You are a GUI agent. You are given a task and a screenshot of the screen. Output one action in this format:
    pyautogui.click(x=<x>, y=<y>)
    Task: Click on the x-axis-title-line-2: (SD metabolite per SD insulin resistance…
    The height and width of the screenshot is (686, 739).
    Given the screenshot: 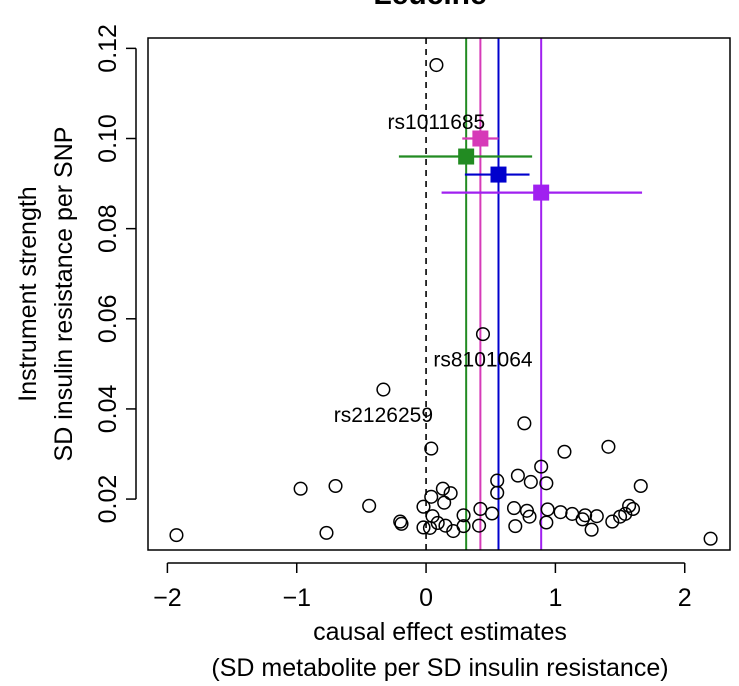 What is the action you would take?
    pyautogui.click(x=439, y=668)
    